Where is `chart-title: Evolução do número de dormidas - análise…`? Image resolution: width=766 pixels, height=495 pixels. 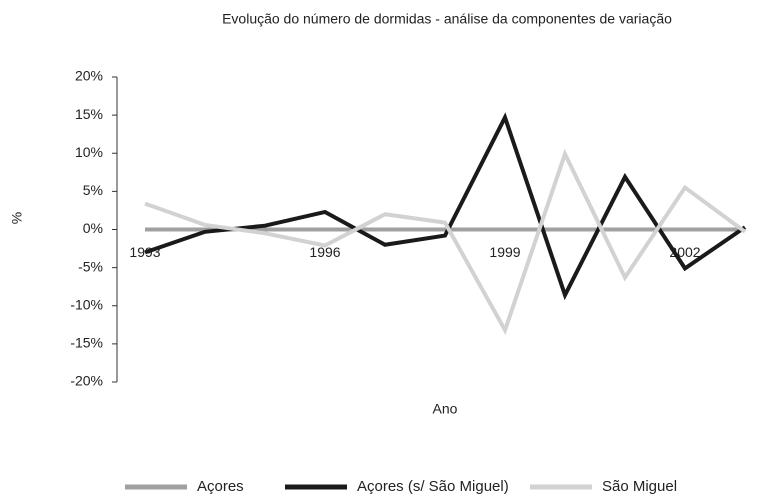
chart-title: Evolução do número de dormidas - análise… is located at coordinates (447, 19).